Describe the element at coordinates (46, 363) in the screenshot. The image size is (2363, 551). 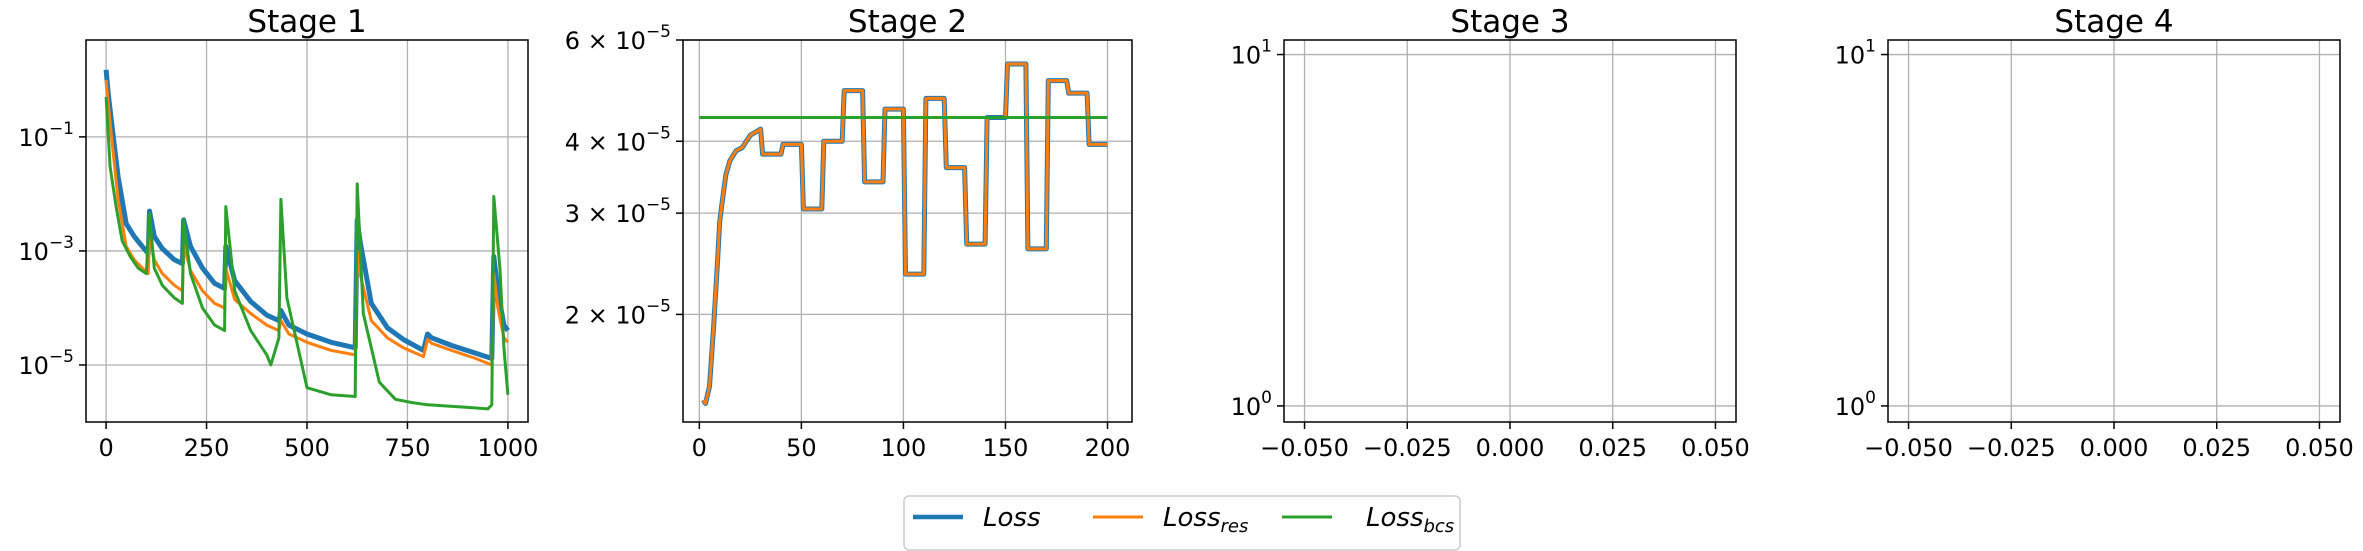
I see `y-tick-label: 10⁻⁵` at that location.